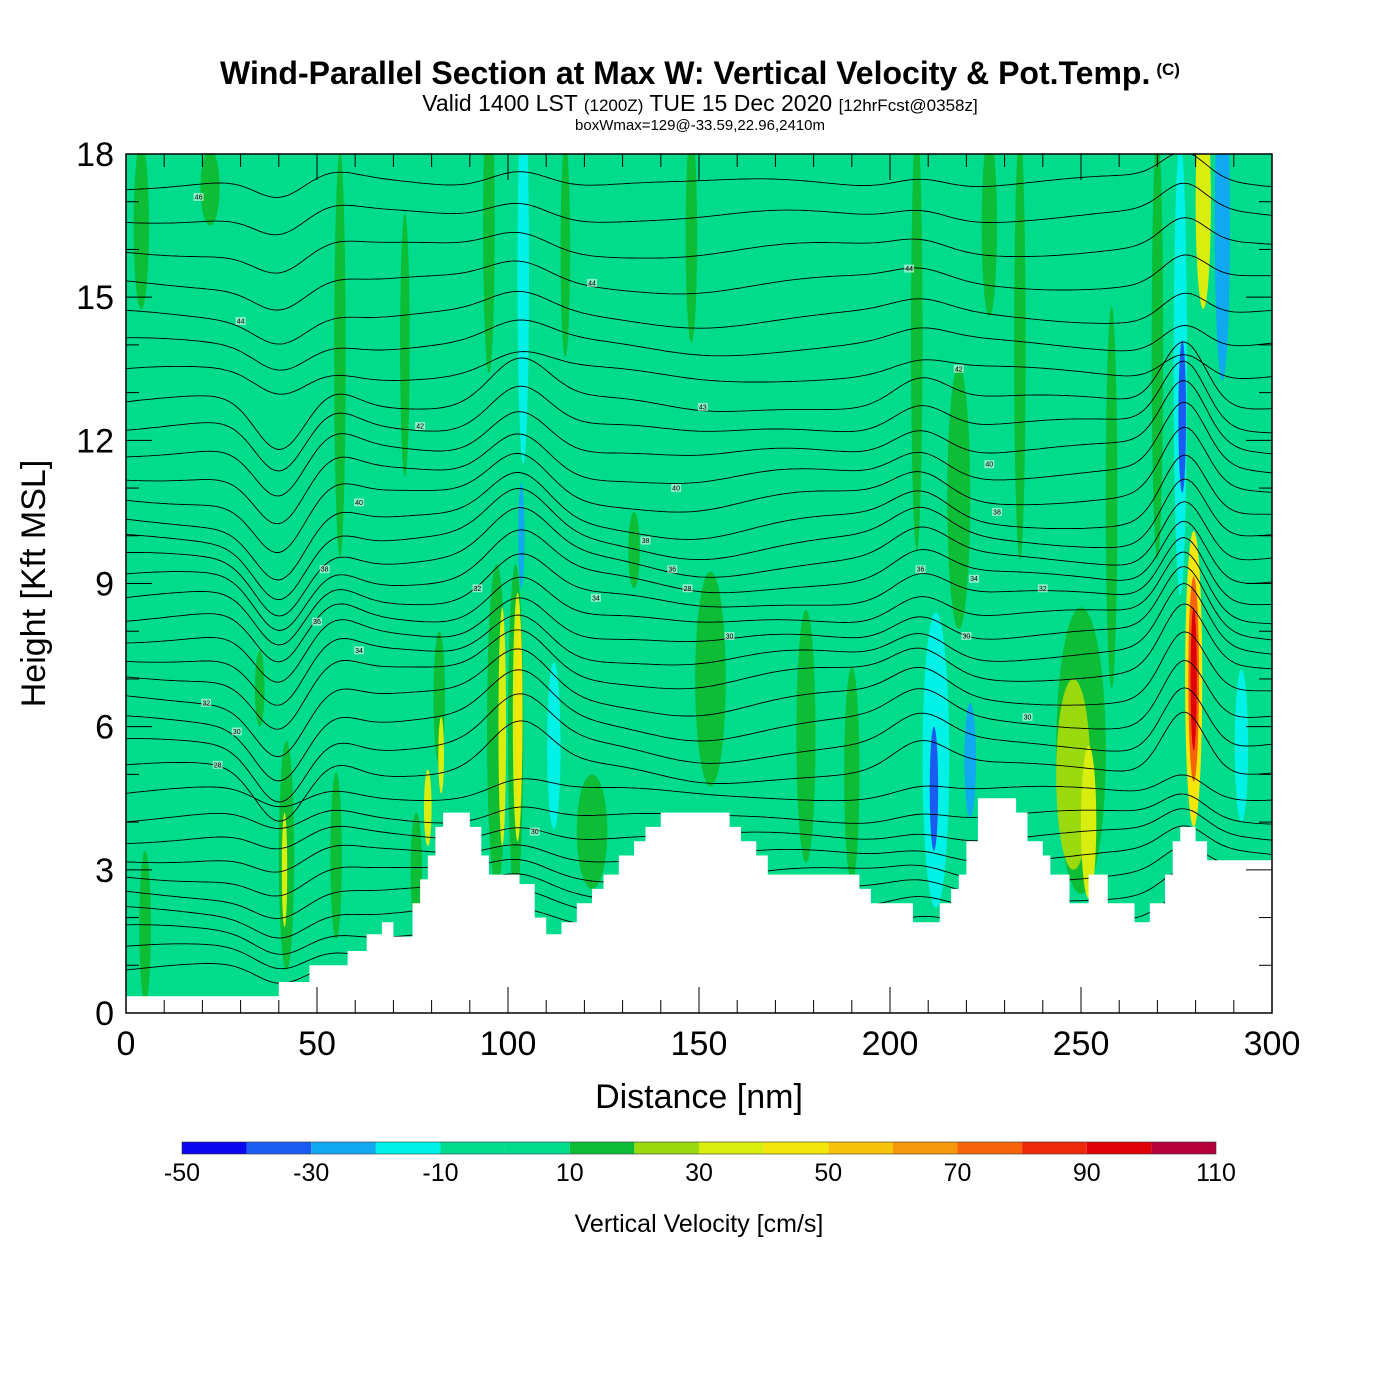  I want to click on isentrope-label-26: 32, so click(1043, 589).